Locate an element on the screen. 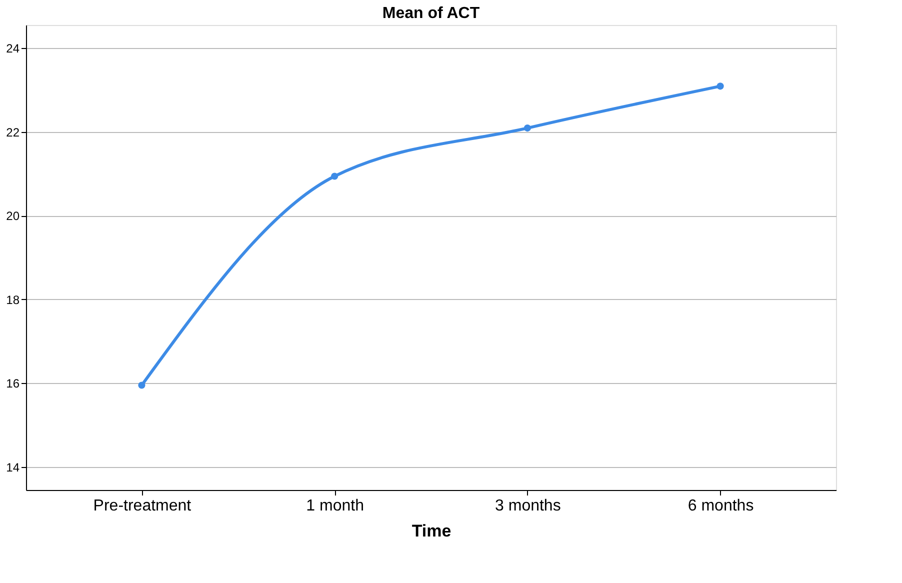  x-axis-title: Time is located at coordinates (432, 531).